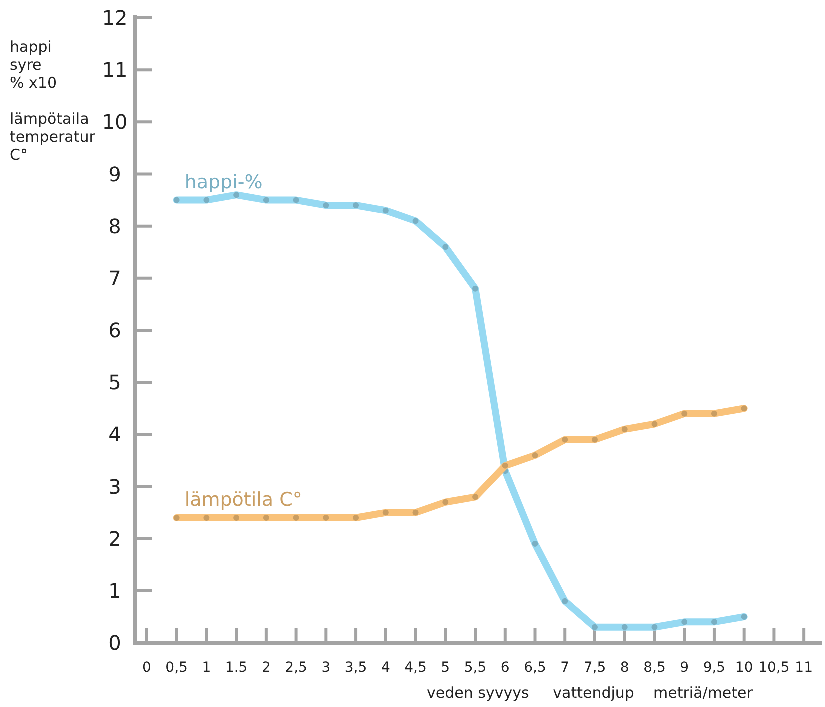 This screenshot has height=707, width=825. Describe the element at coordinates (115, 70) in the screenshot. I see `y-tick-label: 11` at that location.